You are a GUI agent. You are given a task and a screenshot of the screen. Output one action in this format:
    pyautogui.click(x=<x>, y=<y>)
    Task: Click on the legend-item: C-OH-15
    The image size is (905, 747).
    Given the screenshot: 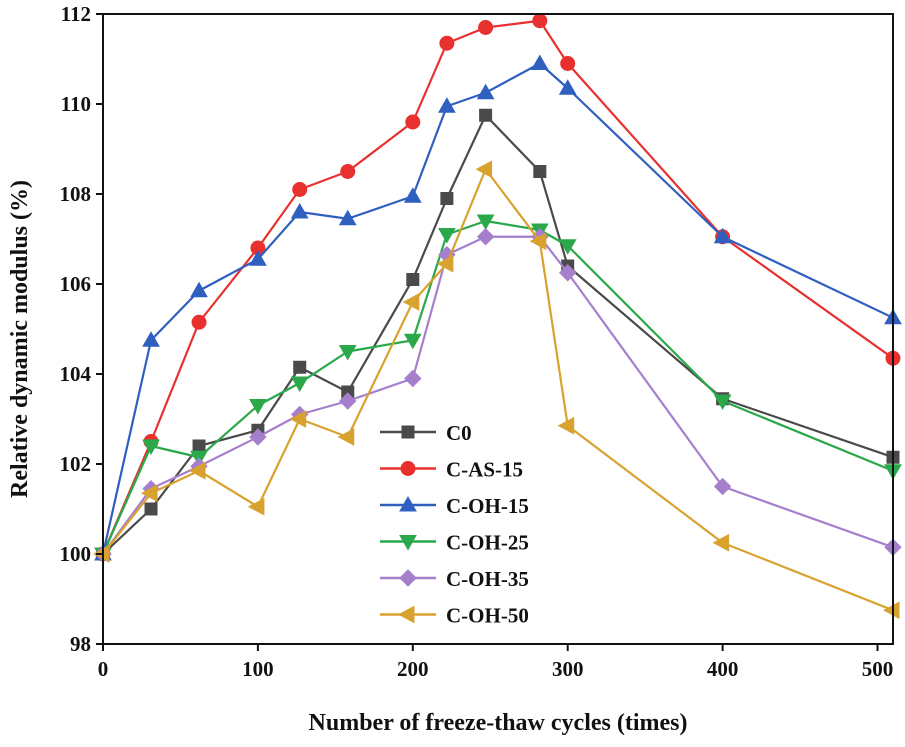 What is the action you would take?
    pyautogui.click(x=454, y=506)
    